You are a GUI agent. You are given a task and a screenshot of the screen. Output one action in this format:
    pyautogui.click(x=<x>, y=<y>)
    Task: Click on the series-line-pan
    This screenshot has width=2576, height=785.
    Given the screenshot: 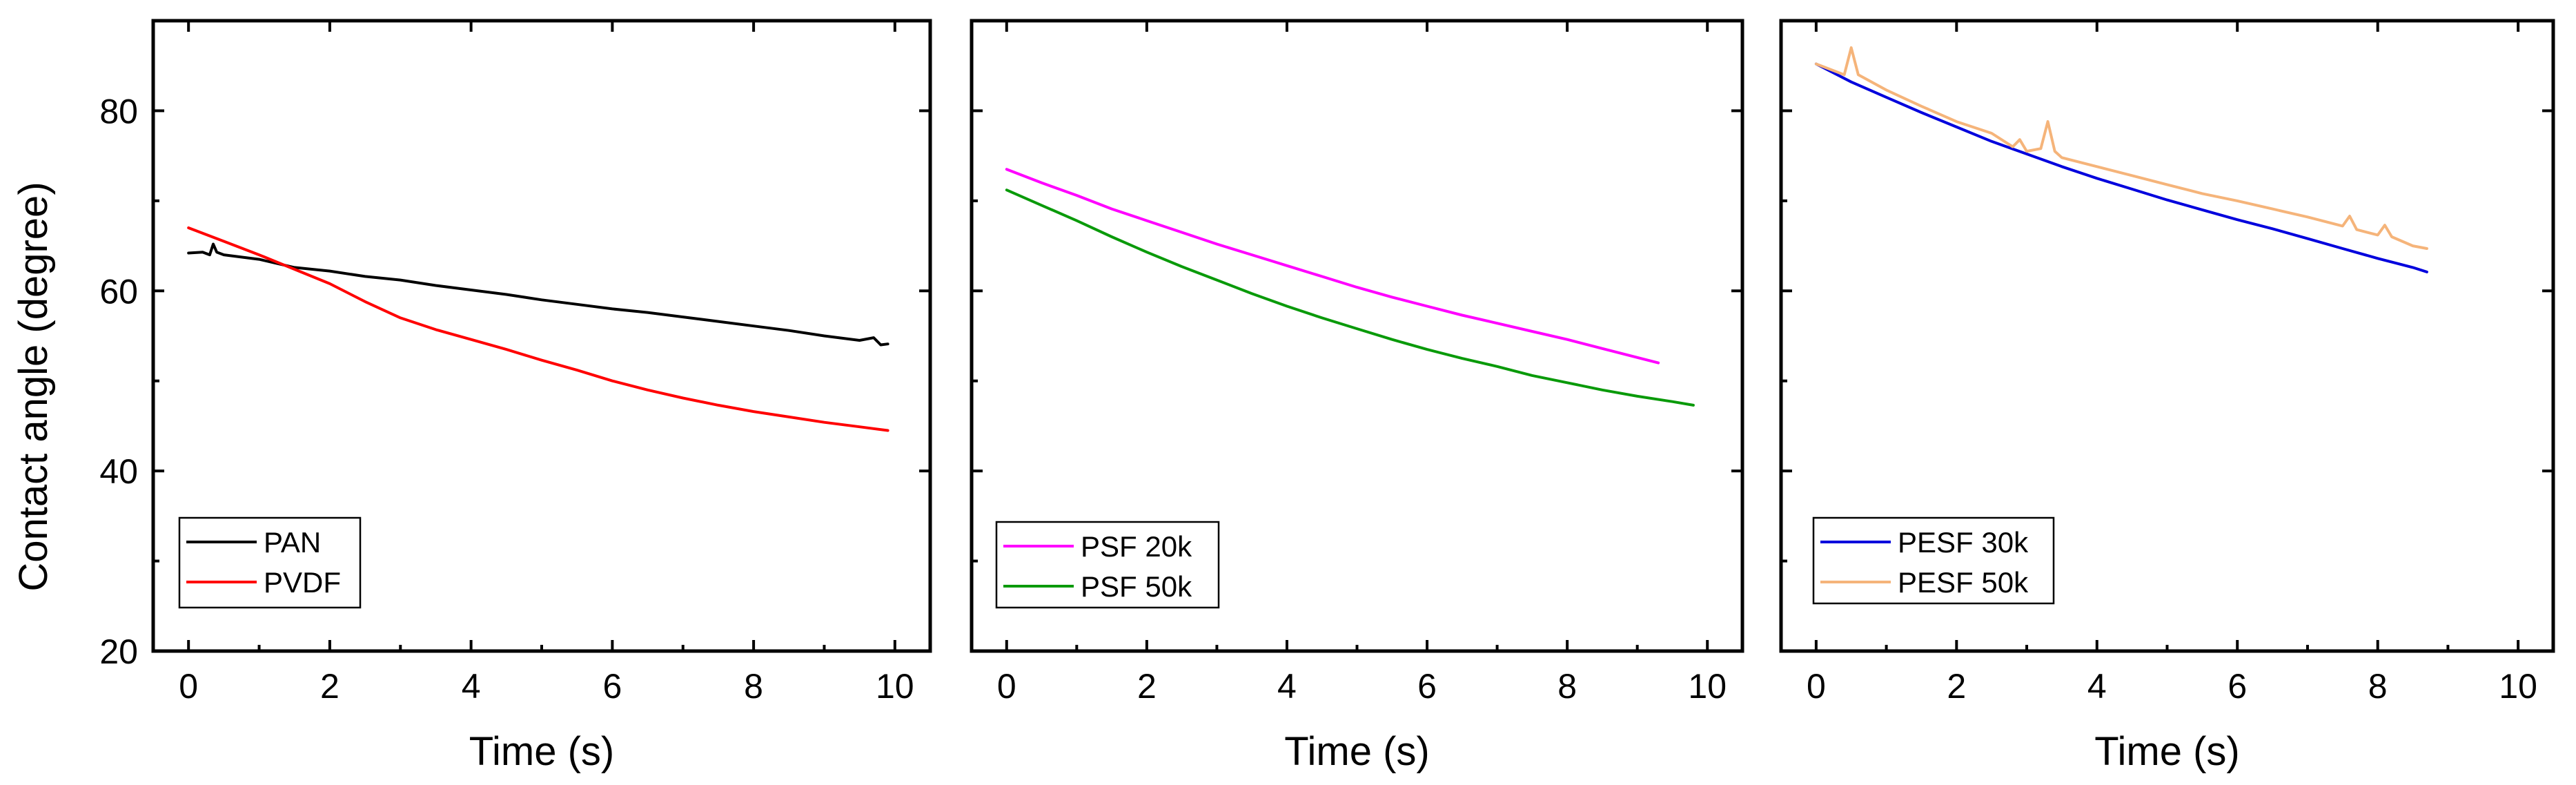 What is the action you would take?
    pyautogui.click(x=538, y=294)
    